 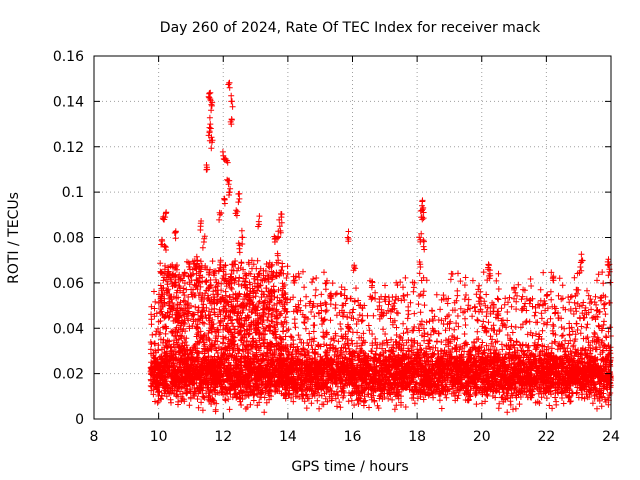 I want to click on y-tick-label: 0.06, so click(x=68, y=284).